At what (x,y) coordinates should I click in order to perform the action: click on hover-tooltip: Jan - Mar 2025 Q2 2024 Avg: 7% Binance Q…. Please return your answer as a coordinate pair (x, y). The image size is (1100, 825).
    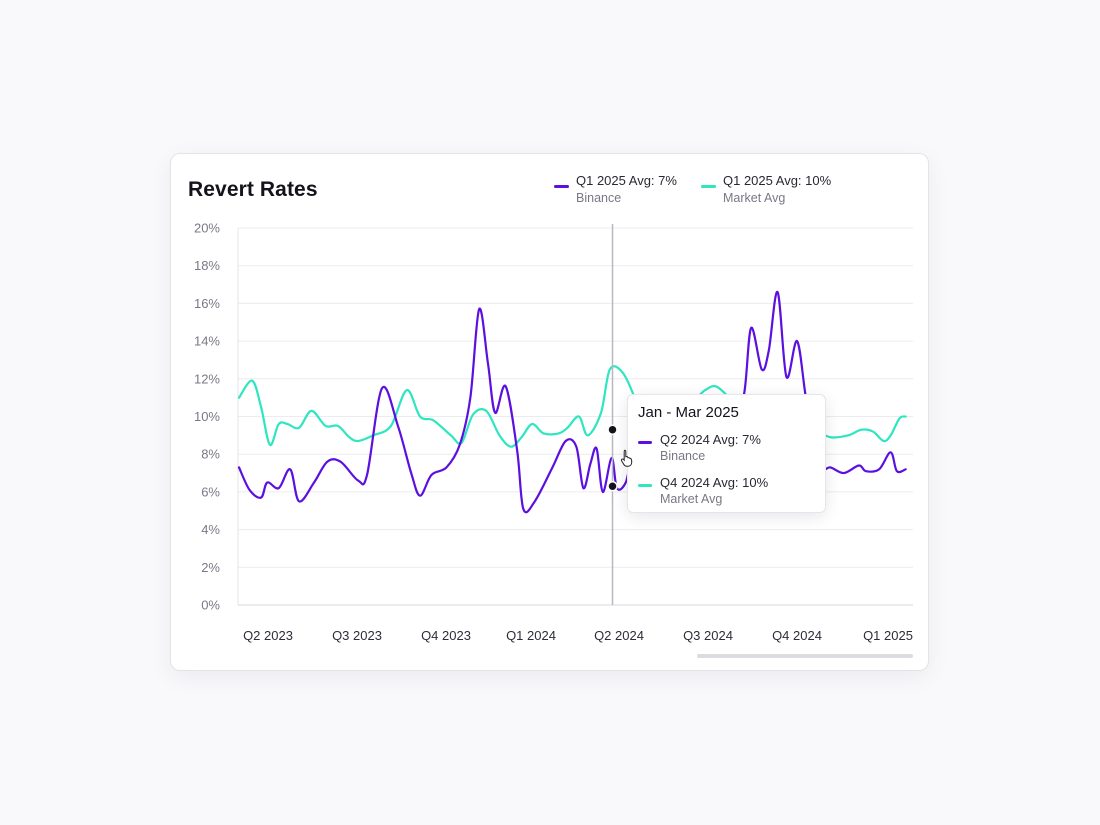
    Looking at the image, I should click on (726, 453).